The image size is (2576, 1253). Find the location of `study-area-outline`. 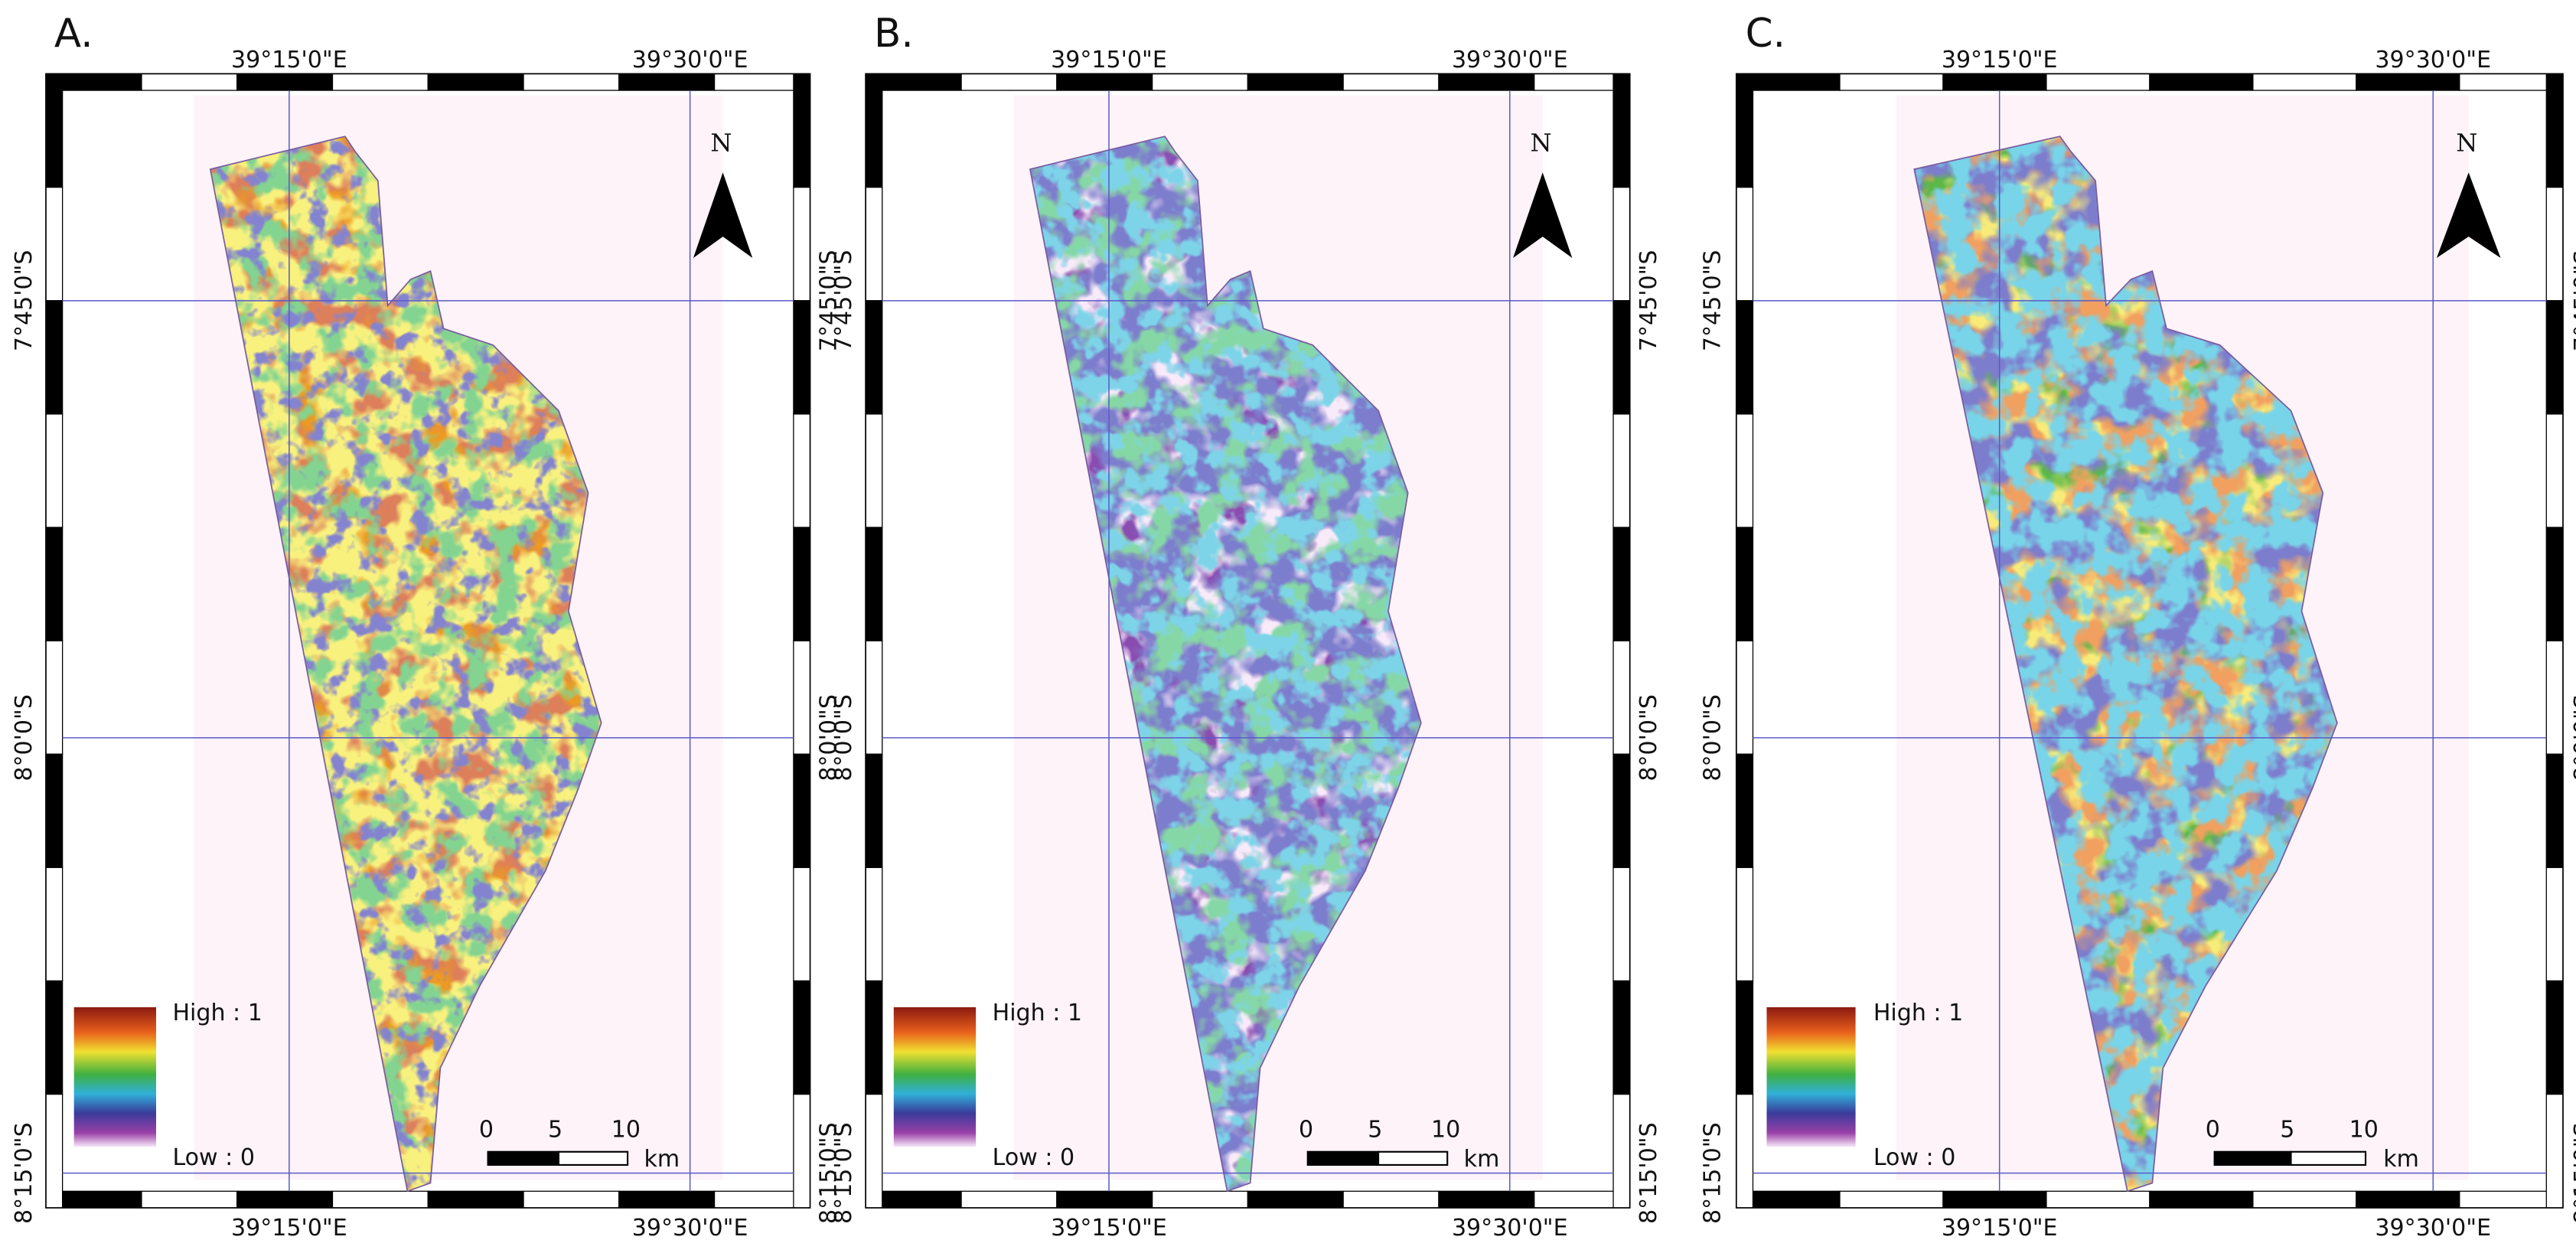

study-area-outline is located at coordinates (2125, 664).